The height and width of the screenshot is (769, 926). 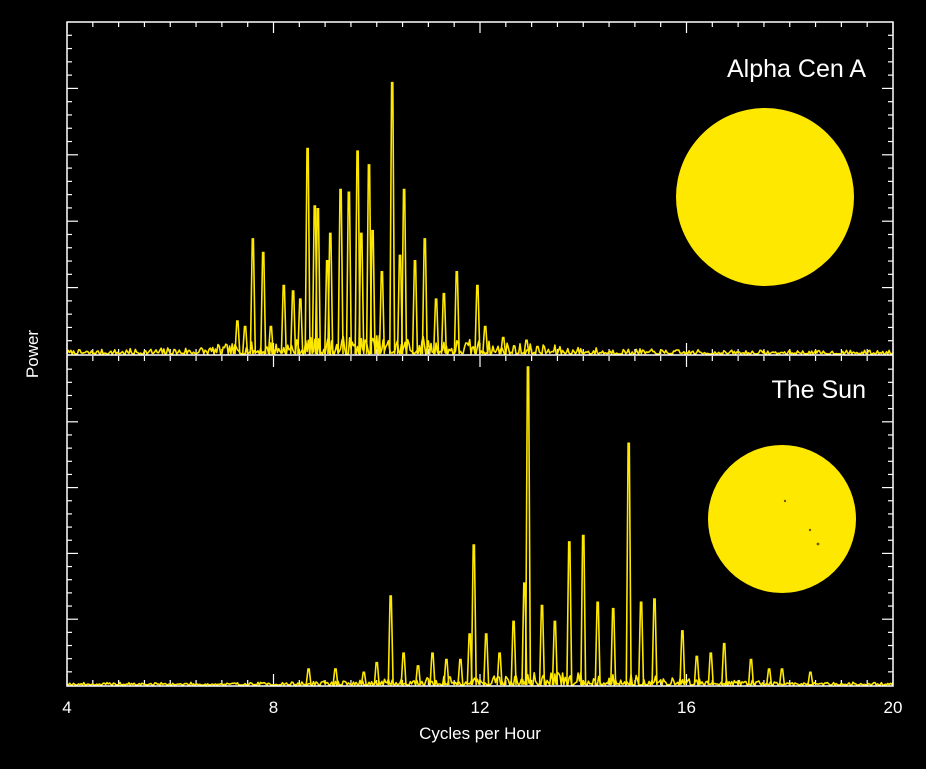 I want to click on x-tick-label: 20, so click(x=893, y=707).